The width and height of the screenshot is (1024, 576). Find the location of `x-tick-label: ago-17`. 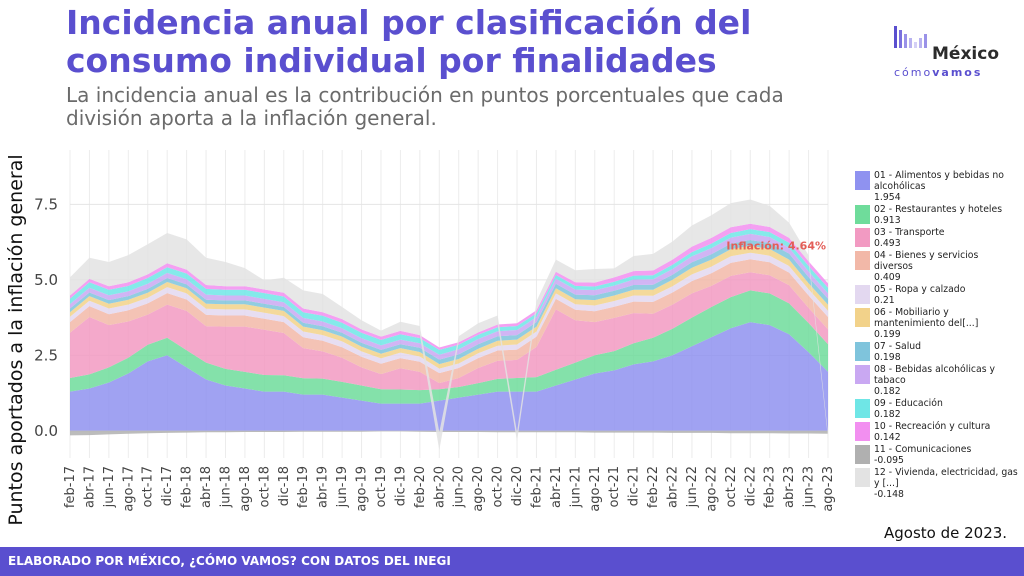

x-tick-label: ago-17 is located at coordinates (128, 489).